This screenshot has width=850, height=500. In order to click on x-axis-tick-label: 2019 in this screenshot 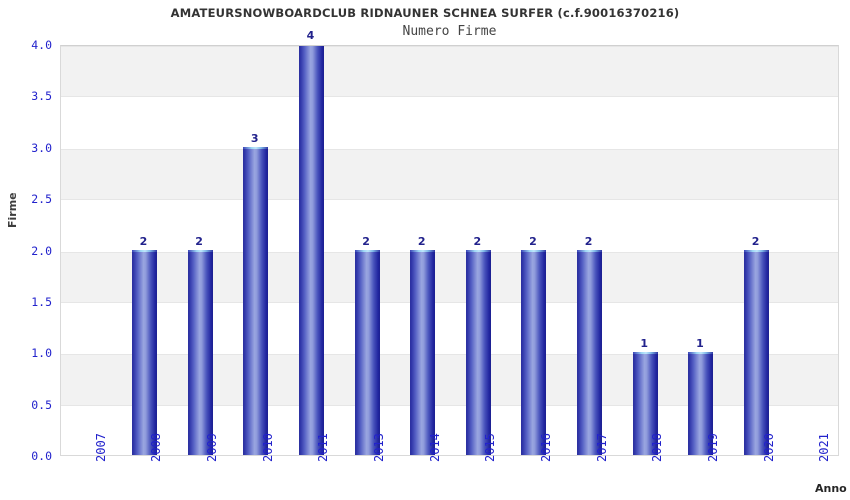, I will do `click(712, 447)`.